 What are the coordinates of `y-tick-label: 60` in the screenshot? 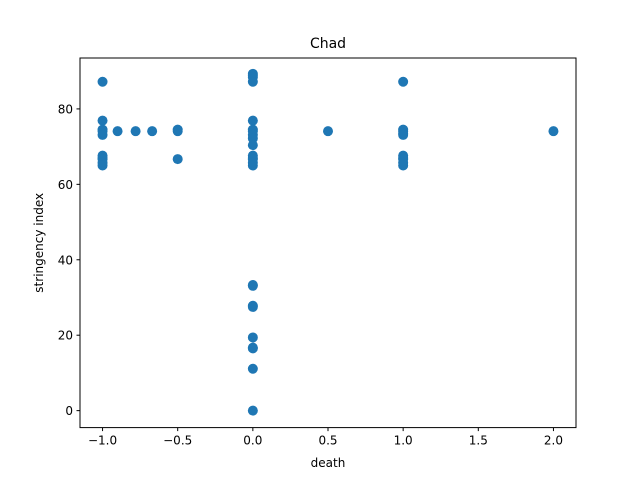 It's located at (65, 185).